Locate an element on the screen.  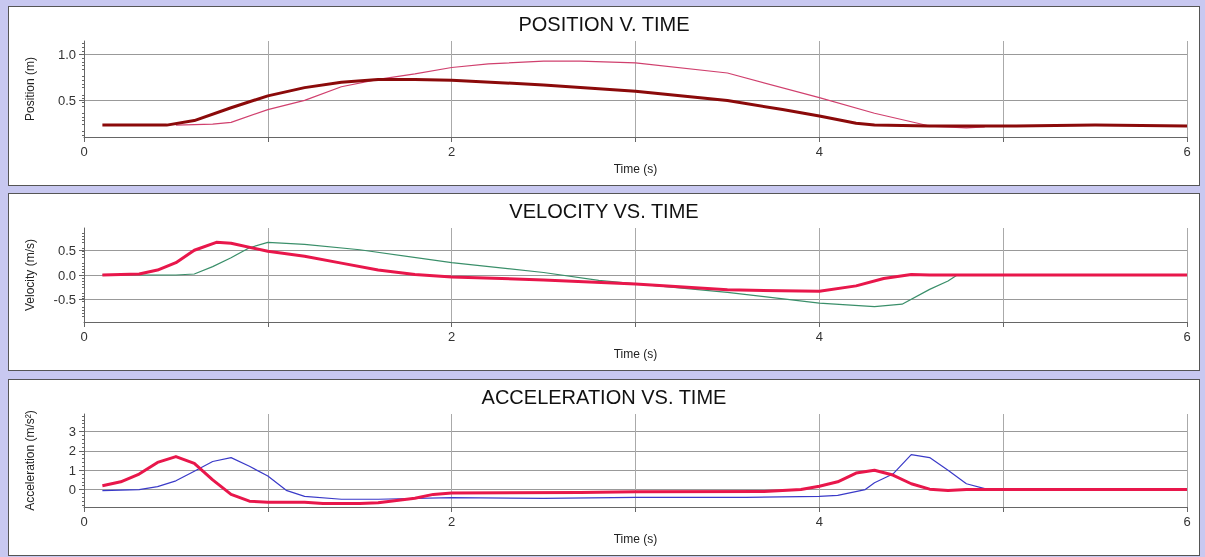
y-tick-label: 1 is located at coordinates (72, 470).